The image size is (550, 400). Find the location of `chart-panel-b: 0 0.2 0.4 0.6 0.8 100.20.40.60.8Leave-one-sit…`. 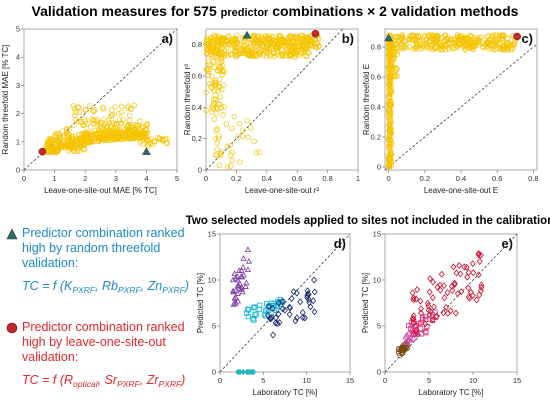

chart-panel-b: 0 0.2 0.4 0.6 0.8 100.20.40.60.8Leave-one-sit… is located at coordinates (271, 111).